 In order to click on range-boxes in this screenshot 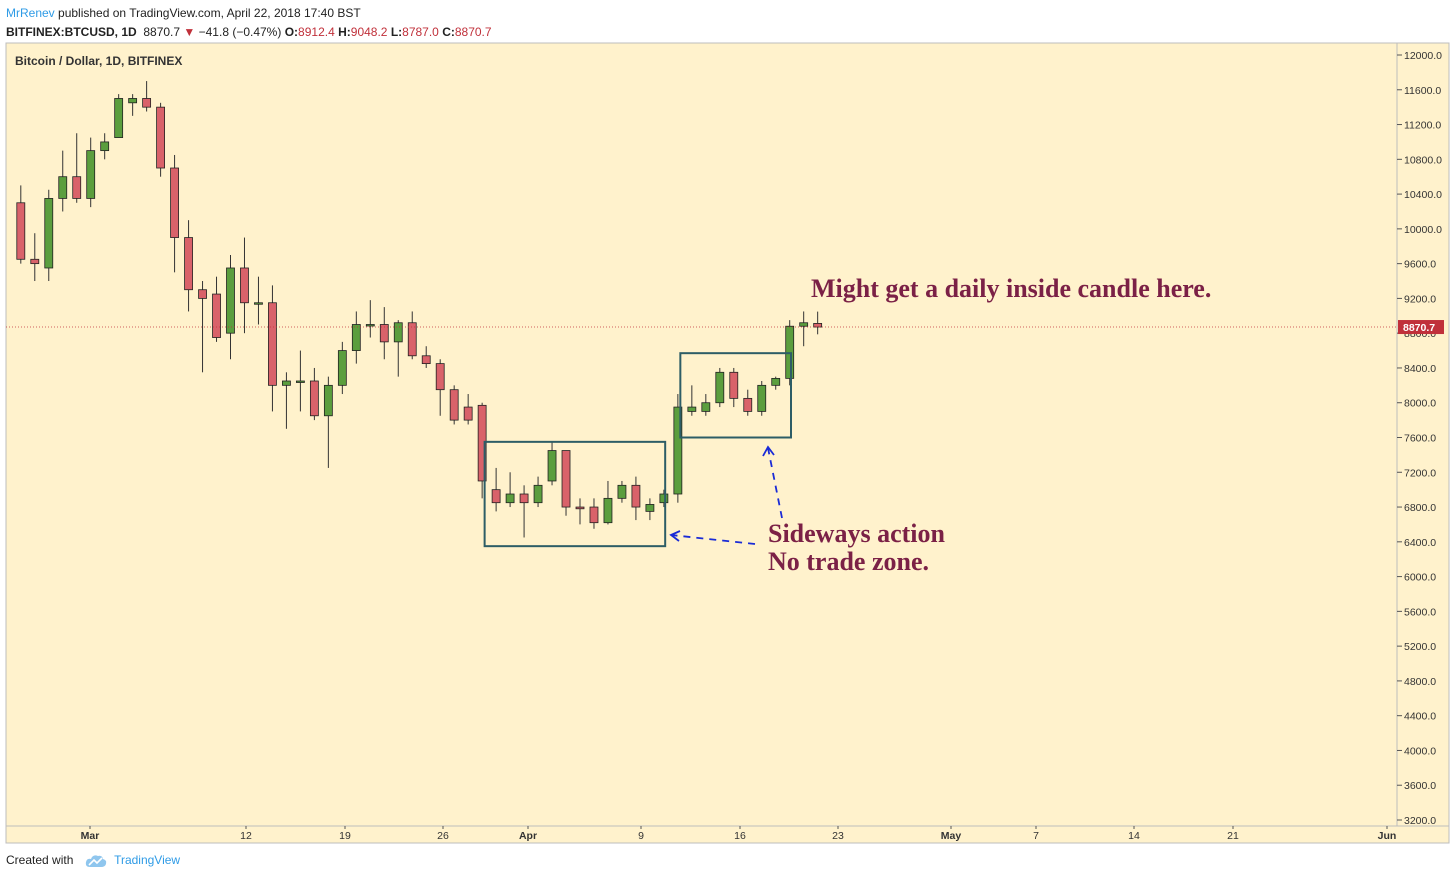, I will do `click(638, 450)`.